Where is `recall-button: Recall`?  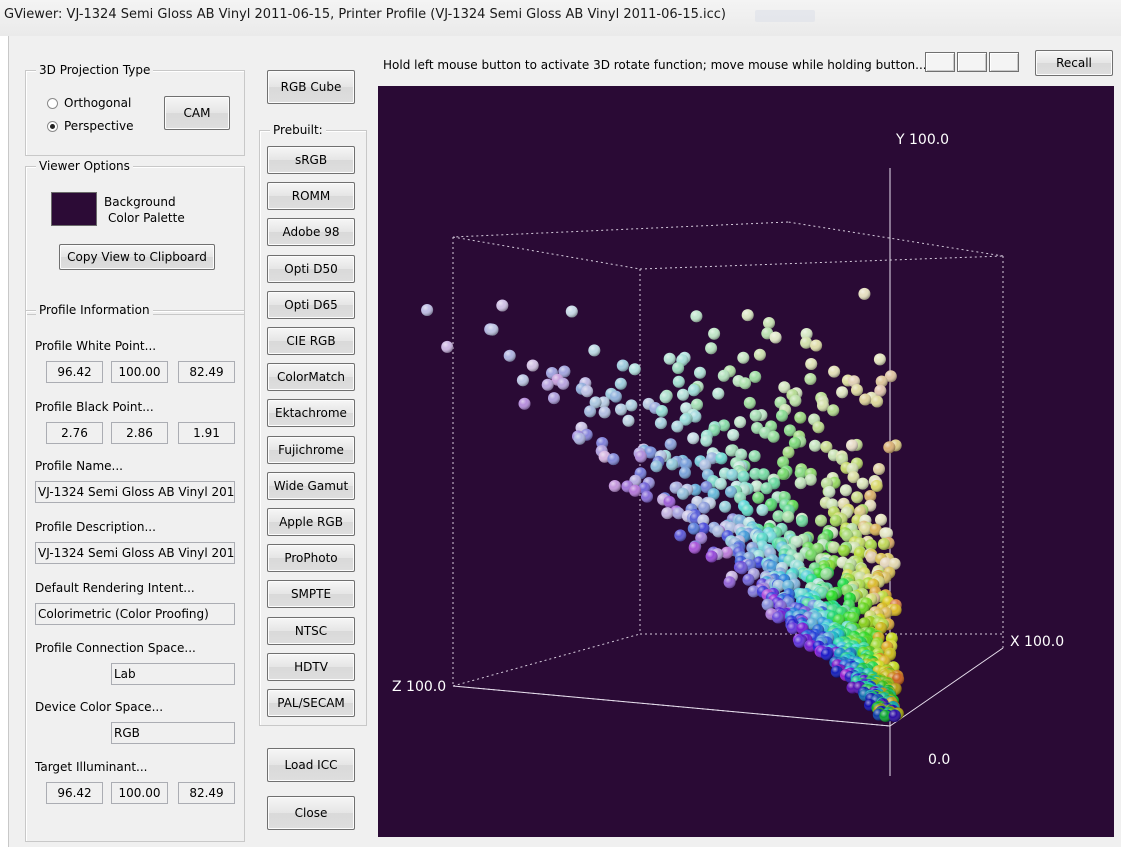 recall-button: Recall is located at coordinates (1074, 63).